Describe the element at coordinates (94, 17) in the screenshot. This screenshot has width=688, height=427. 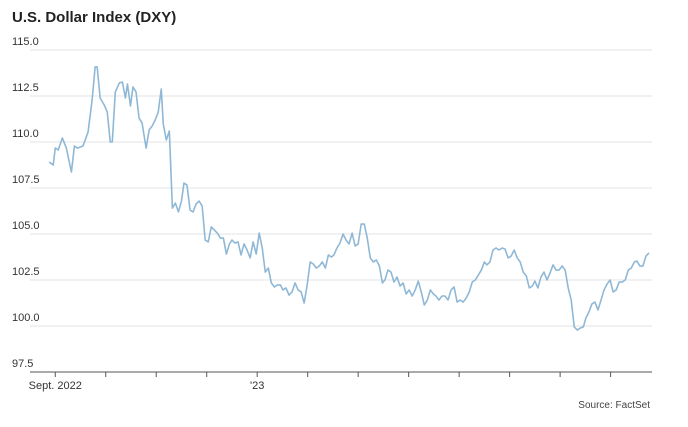
I see `chart-title: U.S. Dollar Index (DXY)` at that location.